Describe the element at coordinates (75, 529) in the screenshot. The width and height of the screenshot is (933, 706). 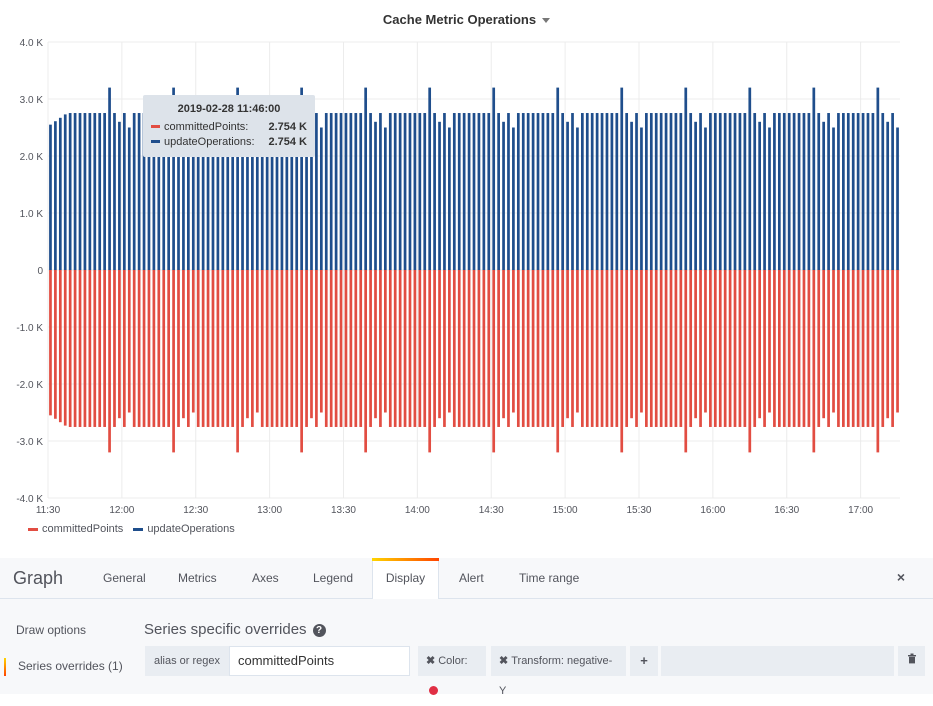
I see `legend-item-committed: committedPoints` at that location.